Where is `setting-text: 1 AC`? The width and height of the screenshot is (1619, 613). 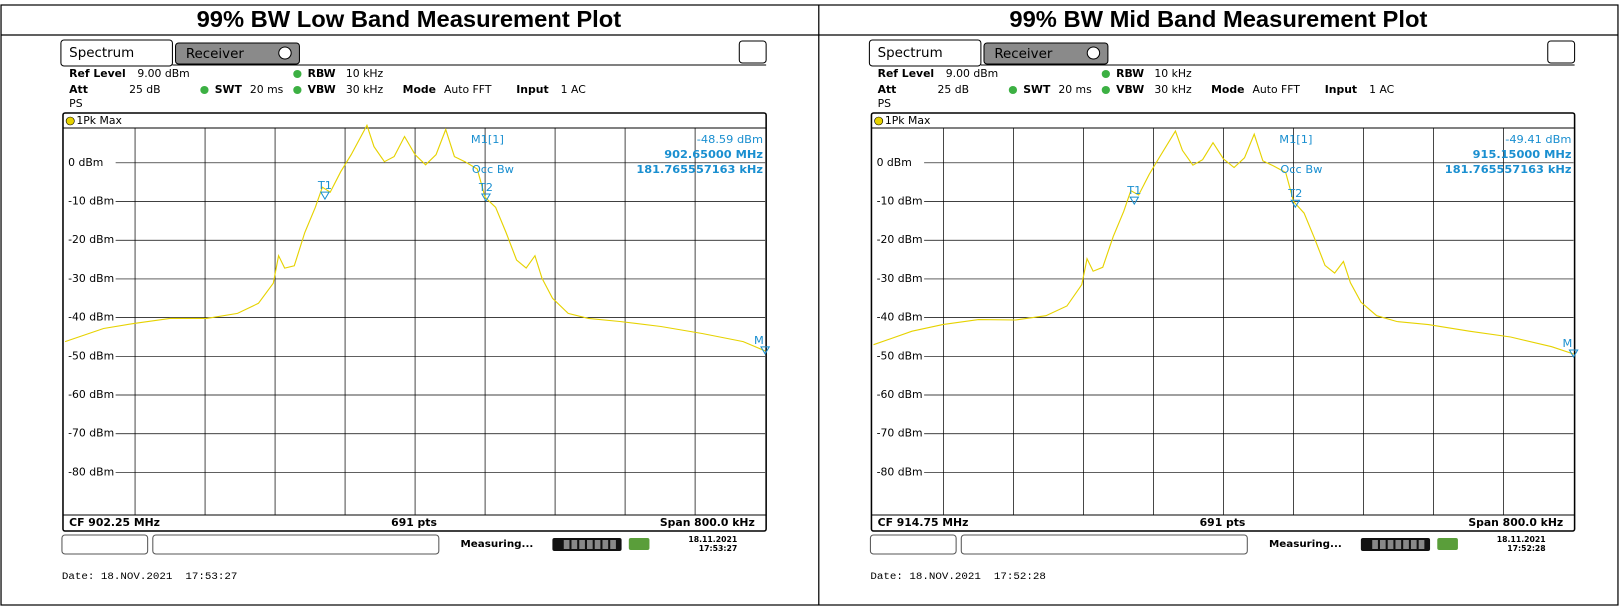 setting-text: 1 AC is located at coordinates (1381, 89).